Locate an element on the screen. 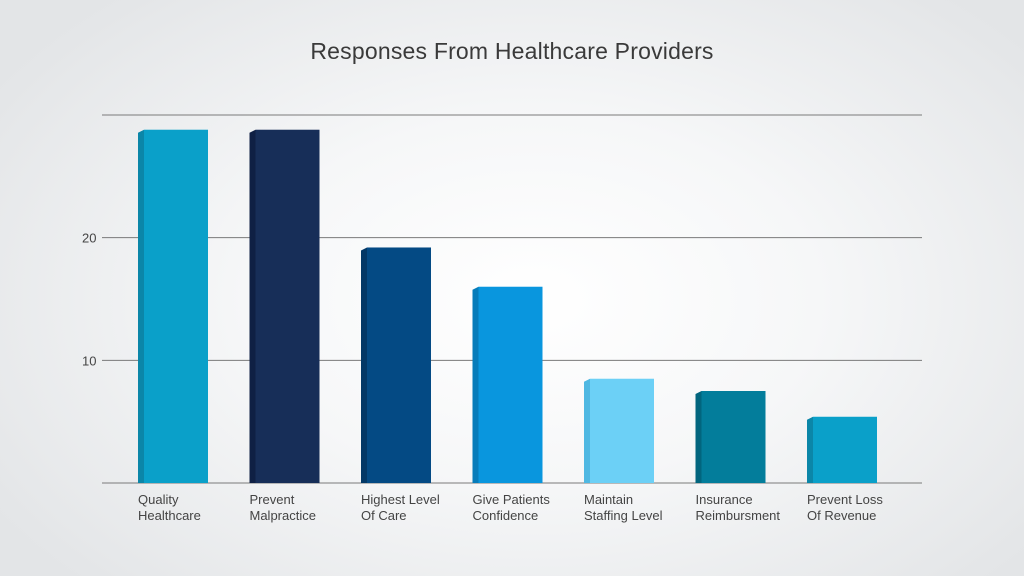  y-tick-label: 10 is located at coordinates (89, 360).